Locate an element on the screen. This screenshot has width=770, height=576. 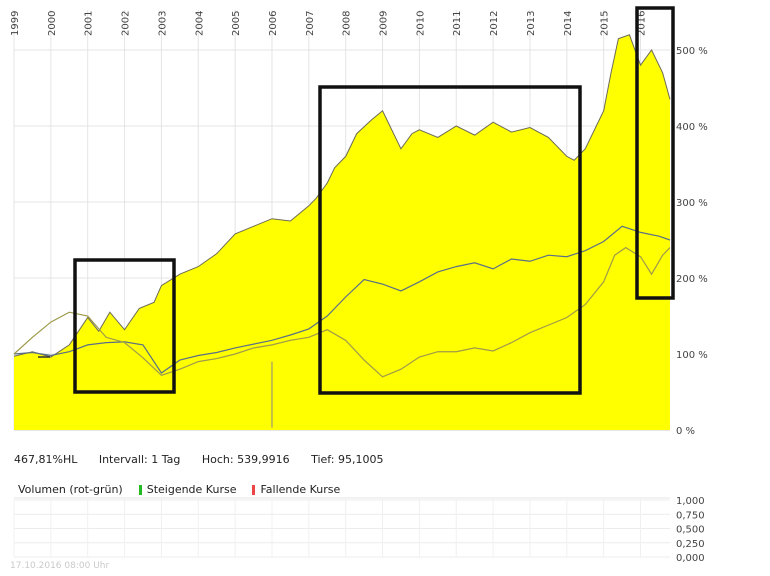
x-tick-label: 2008 is located at coordinates (347, 23).